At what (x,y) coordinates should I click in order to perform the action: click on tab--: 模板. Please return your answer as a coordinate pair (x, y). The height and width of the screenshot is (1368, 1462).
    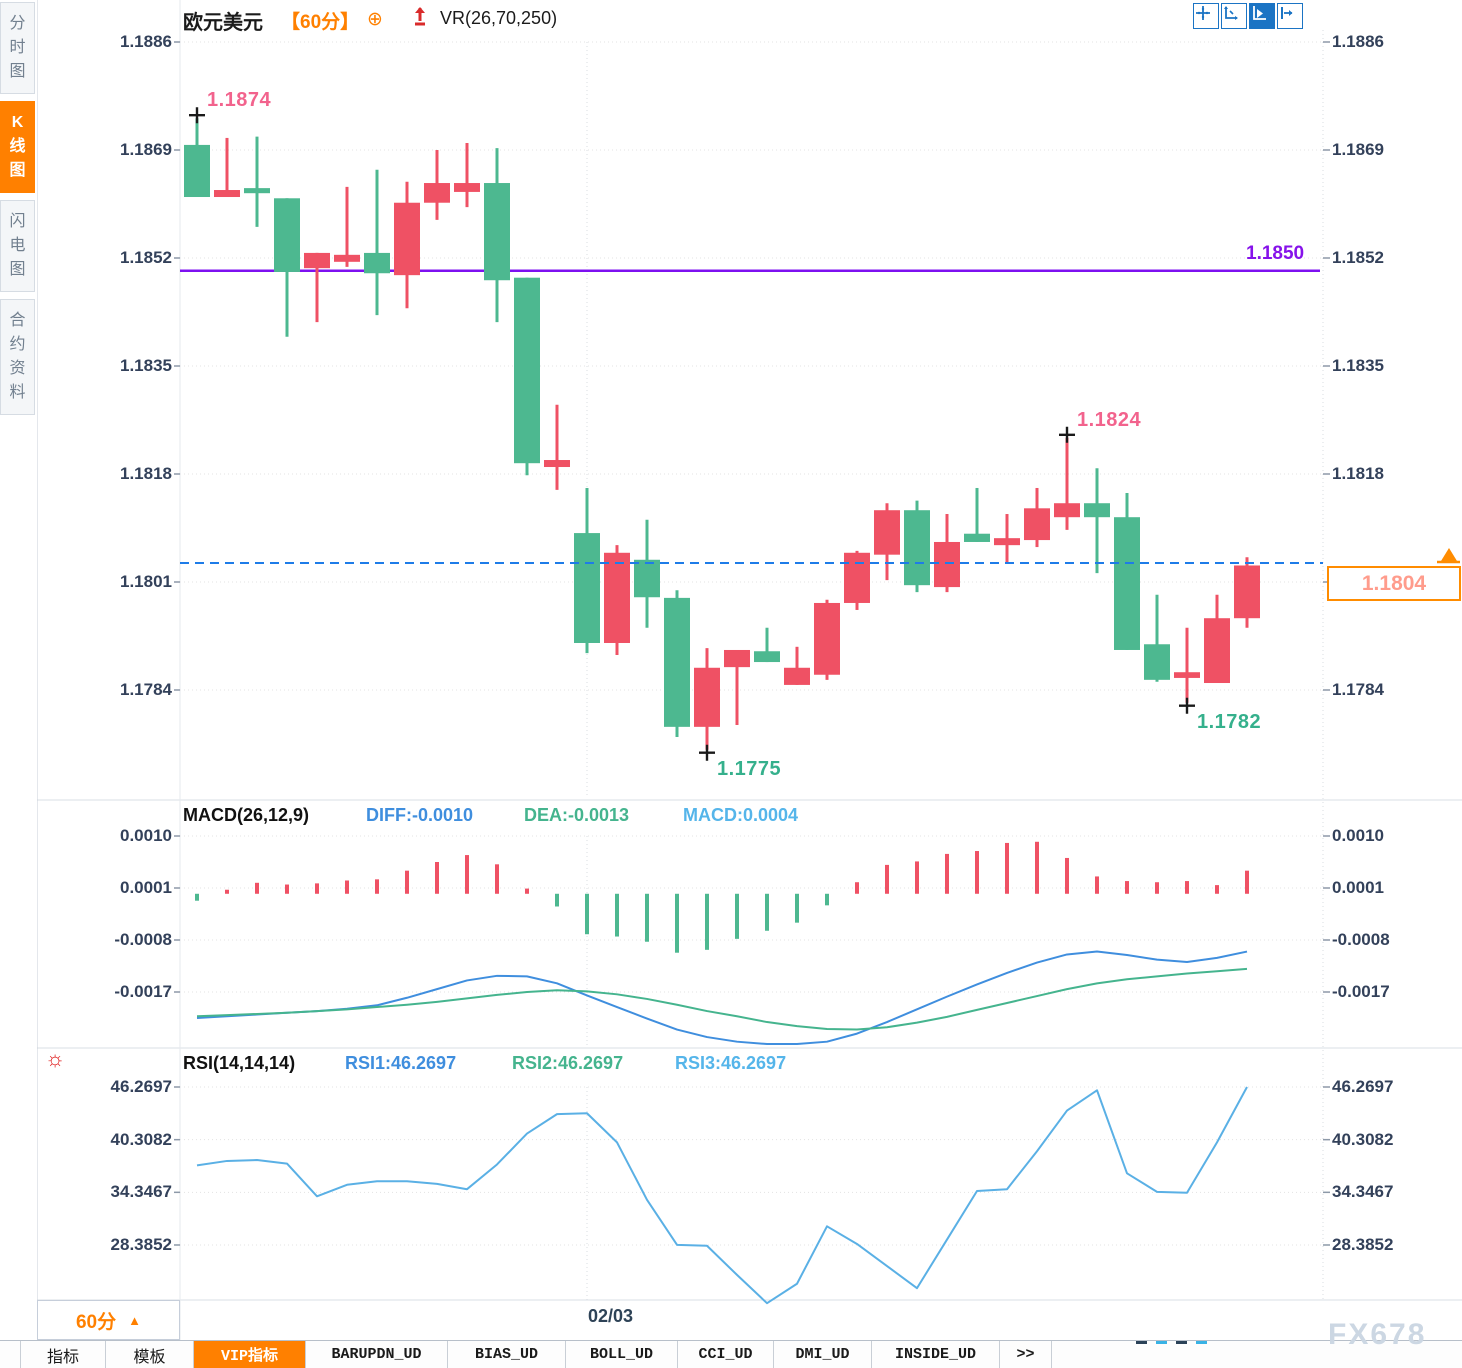
    Looking at the image, I should click on (150, 1354).